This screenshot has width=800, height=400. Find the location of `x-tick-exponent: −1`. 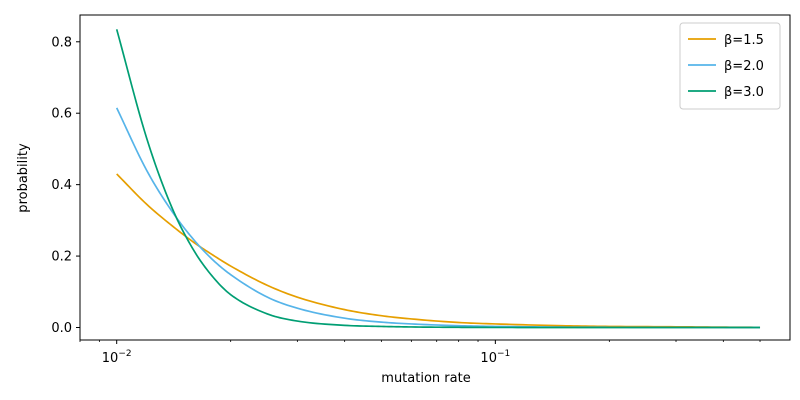

x-tick-exponent: −1 is located at coordinates (503, 354).